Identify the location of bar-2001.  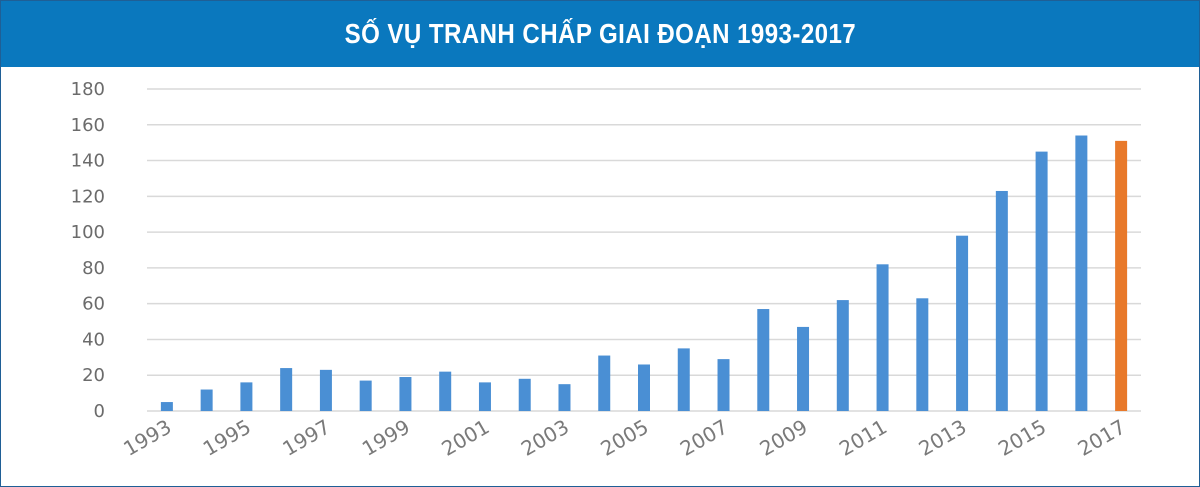
(484, 396).